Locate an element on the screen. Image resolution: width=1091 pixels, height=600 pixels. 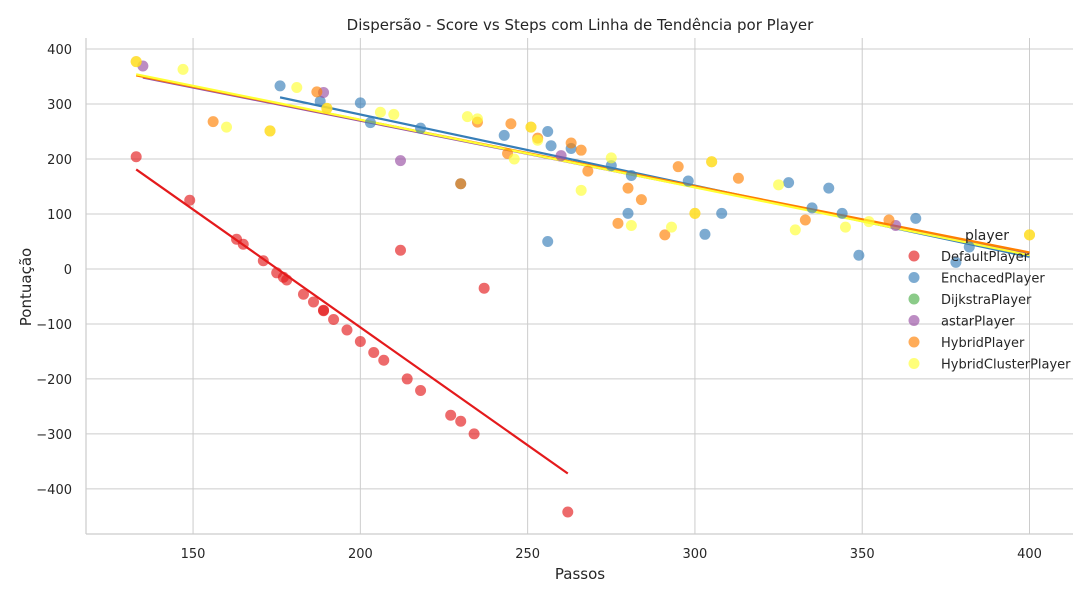
legend-marker-hybridclusterplayer is located at coordinates (914, 363).